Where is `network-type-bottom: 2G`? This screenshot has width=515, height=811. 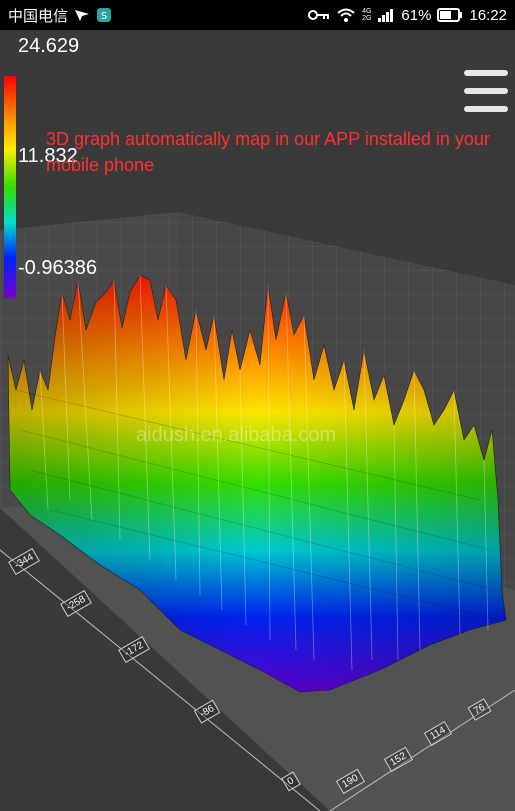
network-type-bottom: 2G is located at coordinates (367, 18).